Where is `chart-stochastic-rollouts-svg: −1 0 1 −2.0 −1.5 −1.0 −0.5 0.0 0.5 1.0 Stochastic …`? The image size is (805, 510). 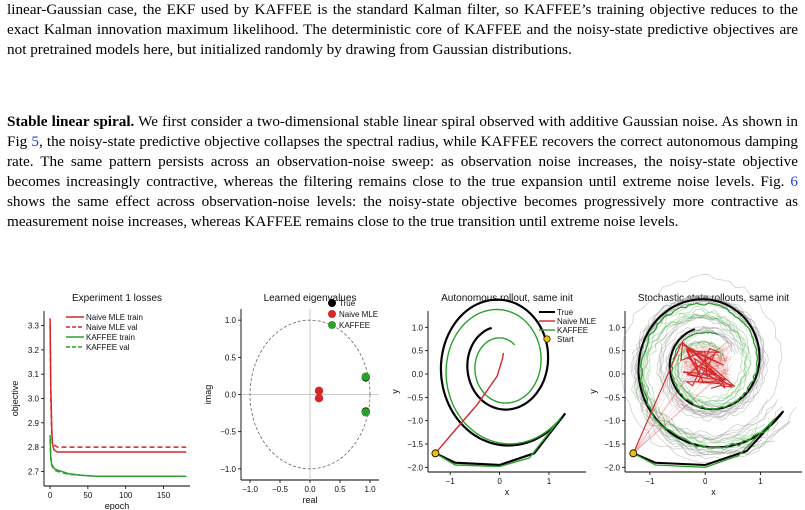
chart-stochastic-rollouts-svg: −1 0 1 −2.0 −1.5 −1.0 −0.5 0.0 0.5 1.0 Stochastic … is located at coordinates (695, 385).